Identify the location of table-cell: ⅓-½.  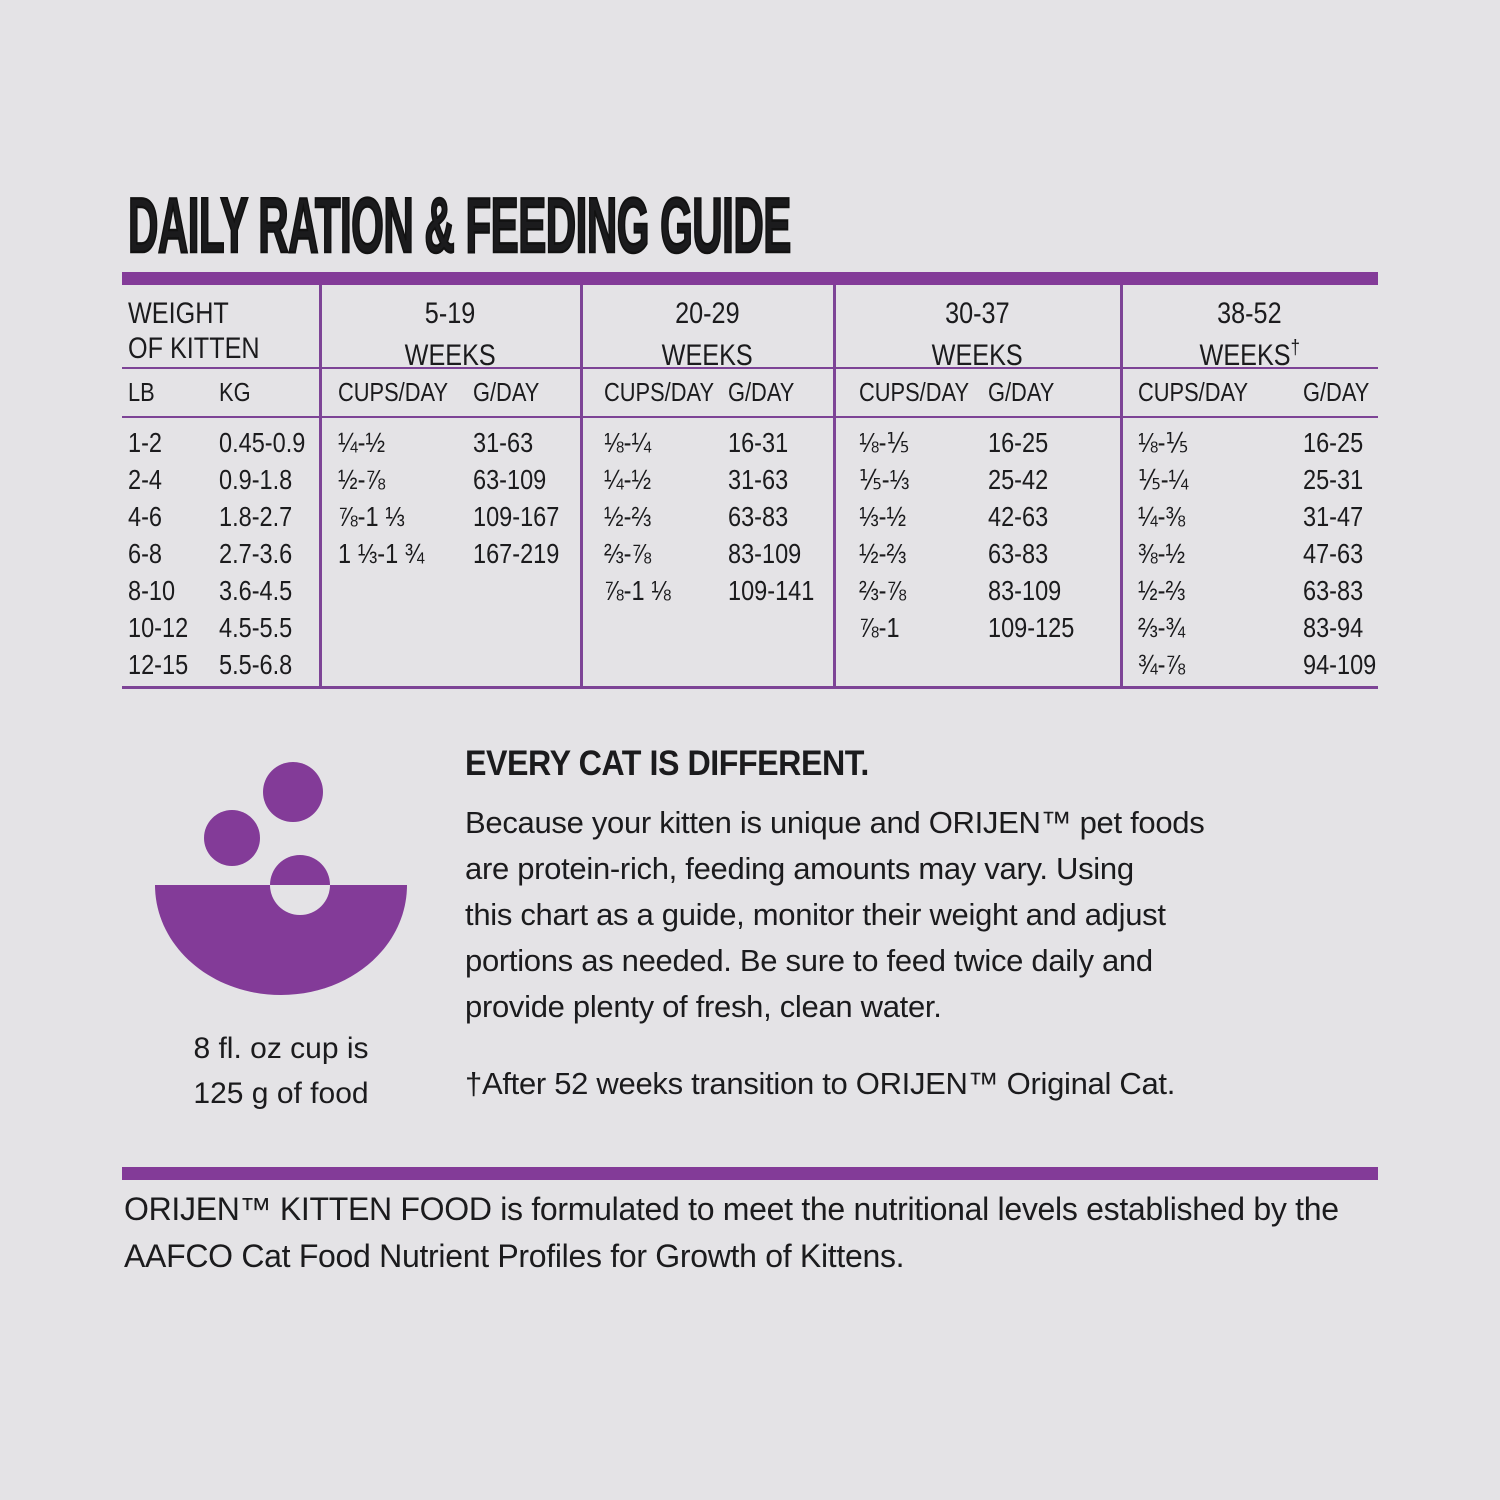
(883, 516).